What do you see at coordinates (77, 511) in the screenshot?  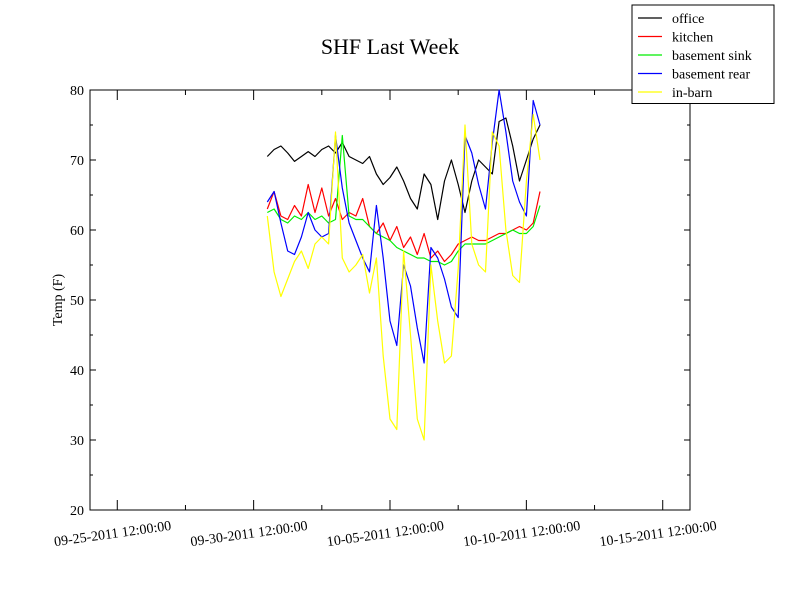 I see `y-tick-label: 20` at bounding box center [77, 511].